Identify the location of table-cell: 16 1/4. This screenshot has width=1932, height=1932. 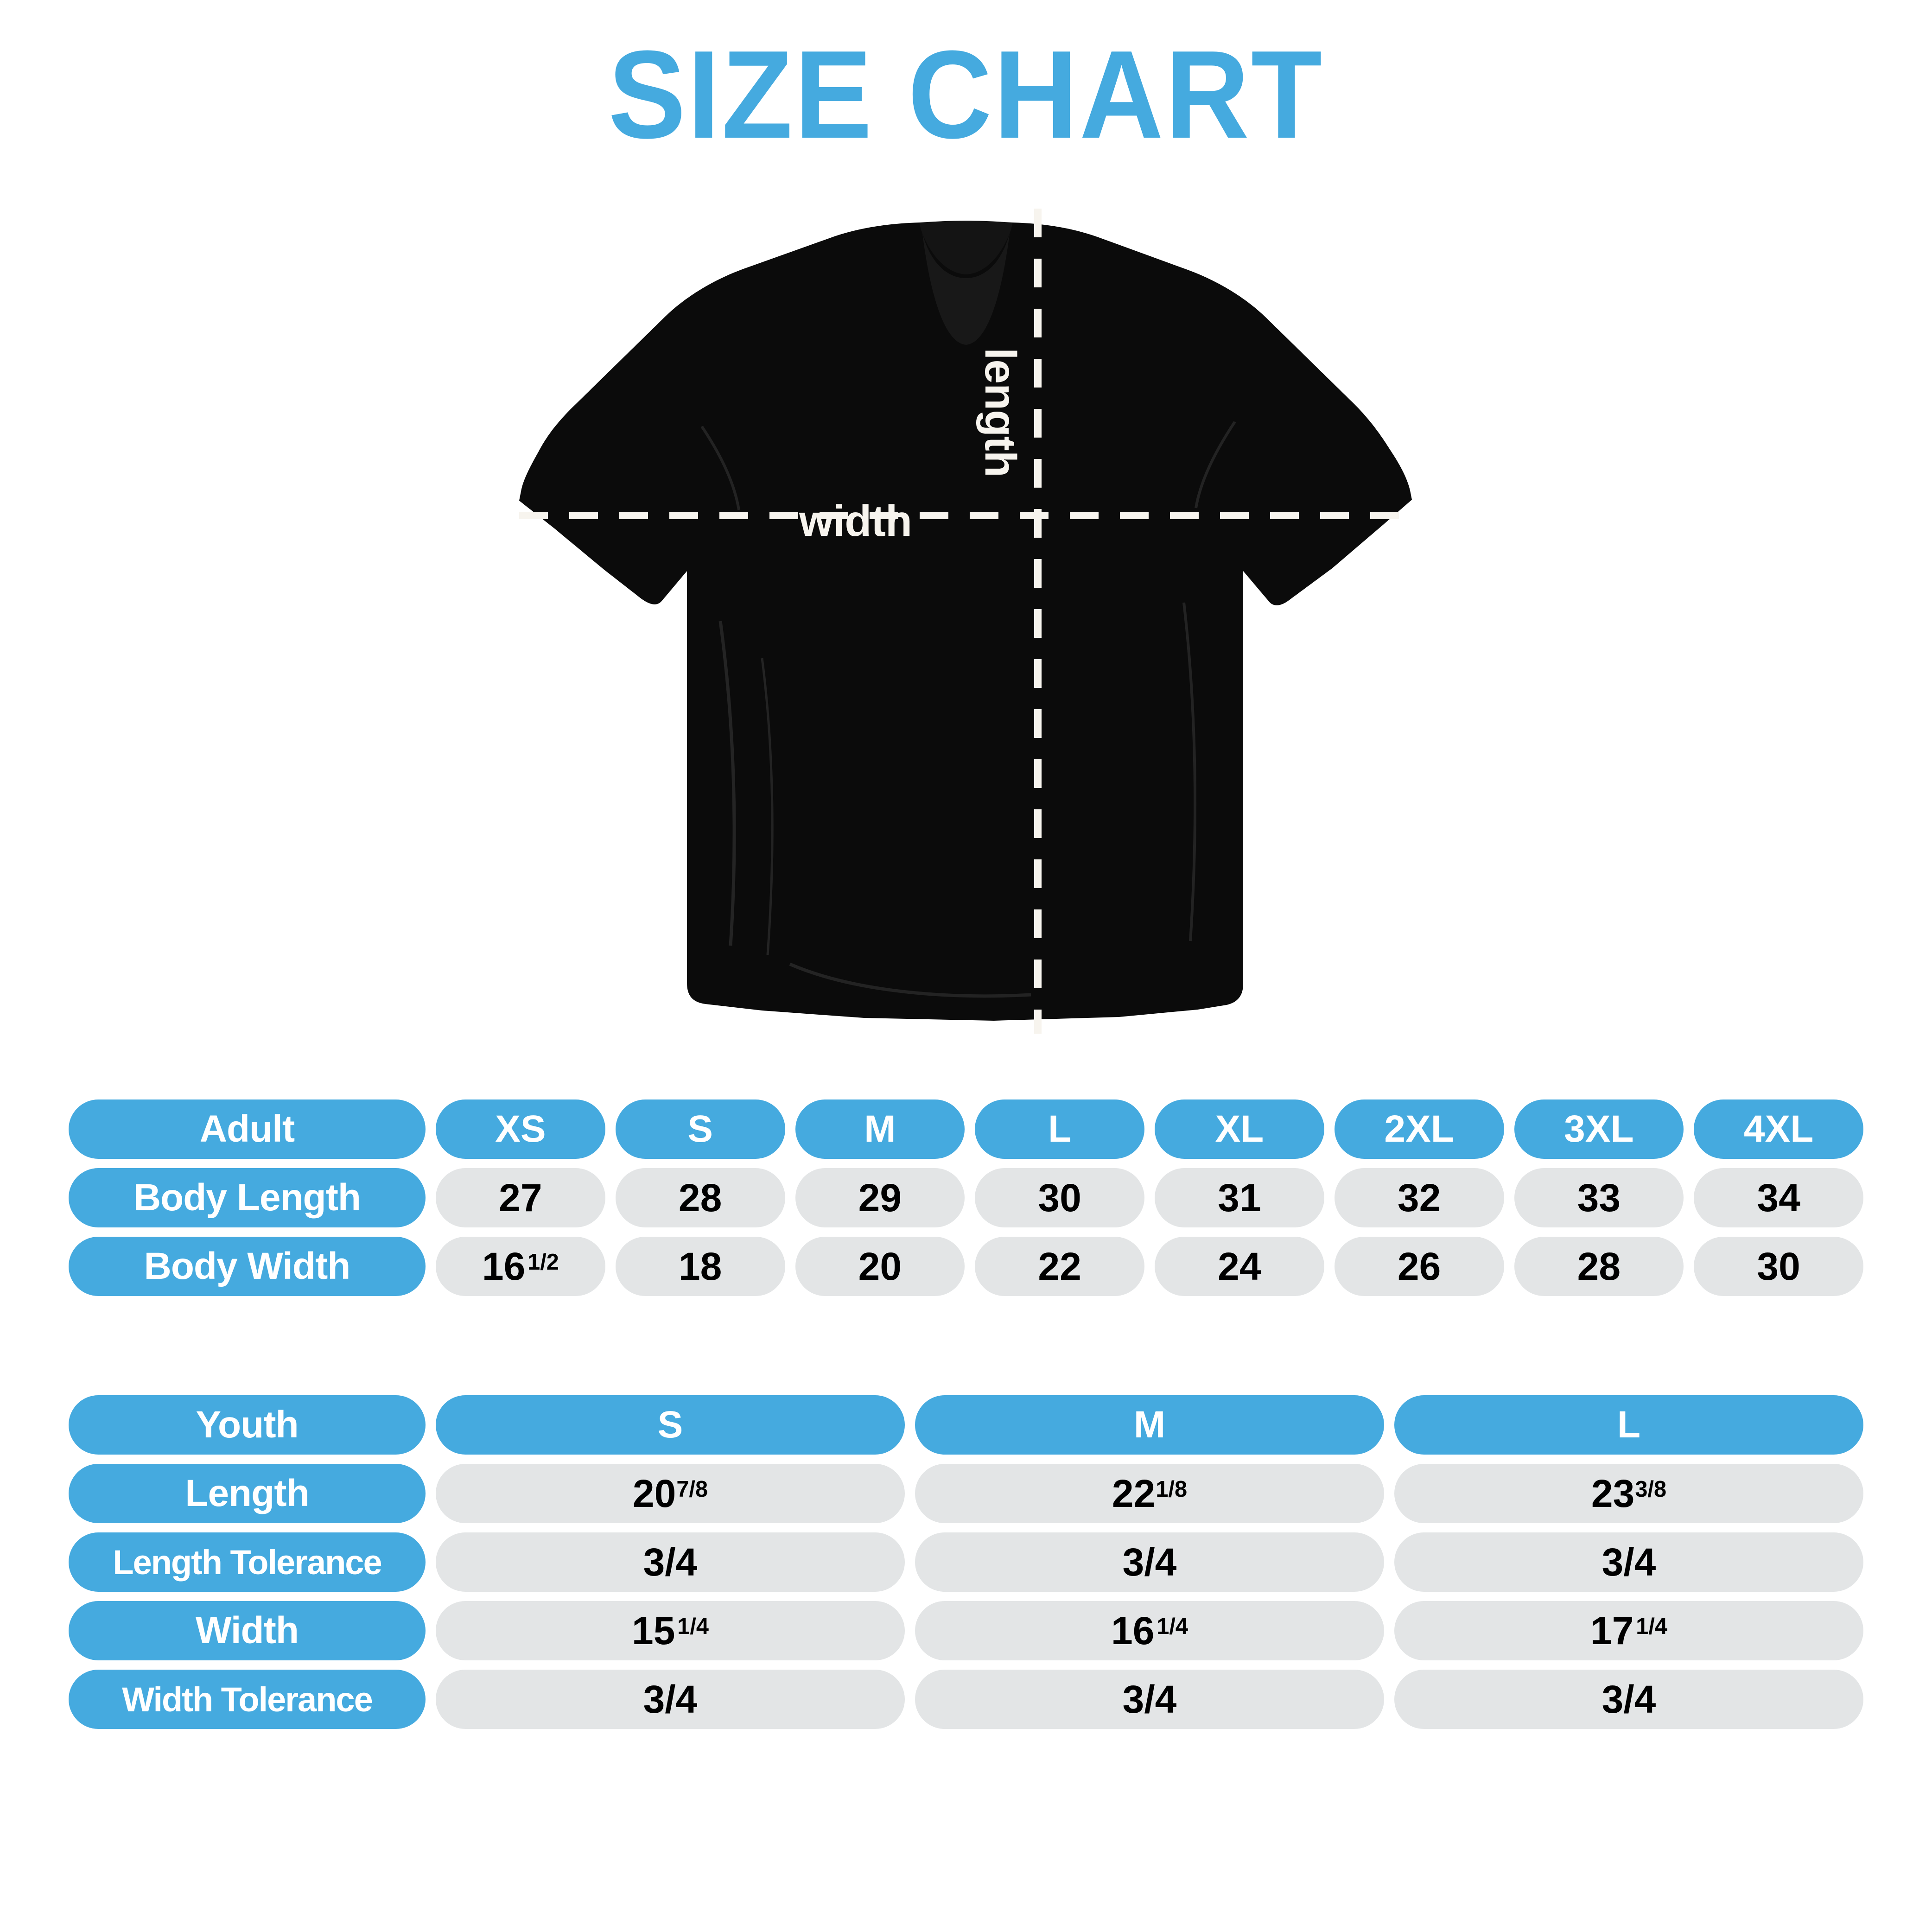
(1149, 1630).